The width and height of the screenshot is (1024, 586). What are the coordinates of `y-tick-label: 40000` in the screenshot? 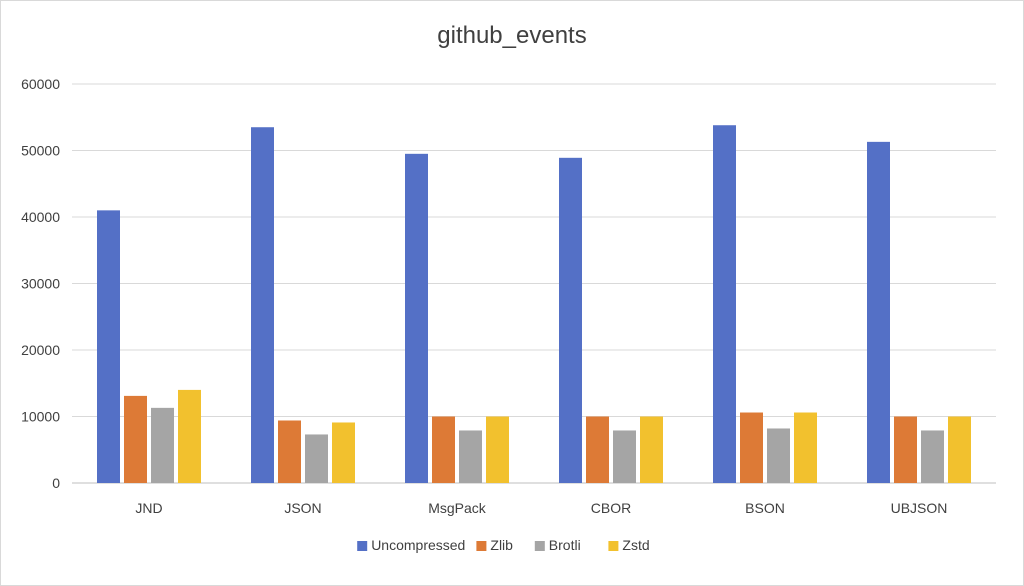 It's located at (40, 217).